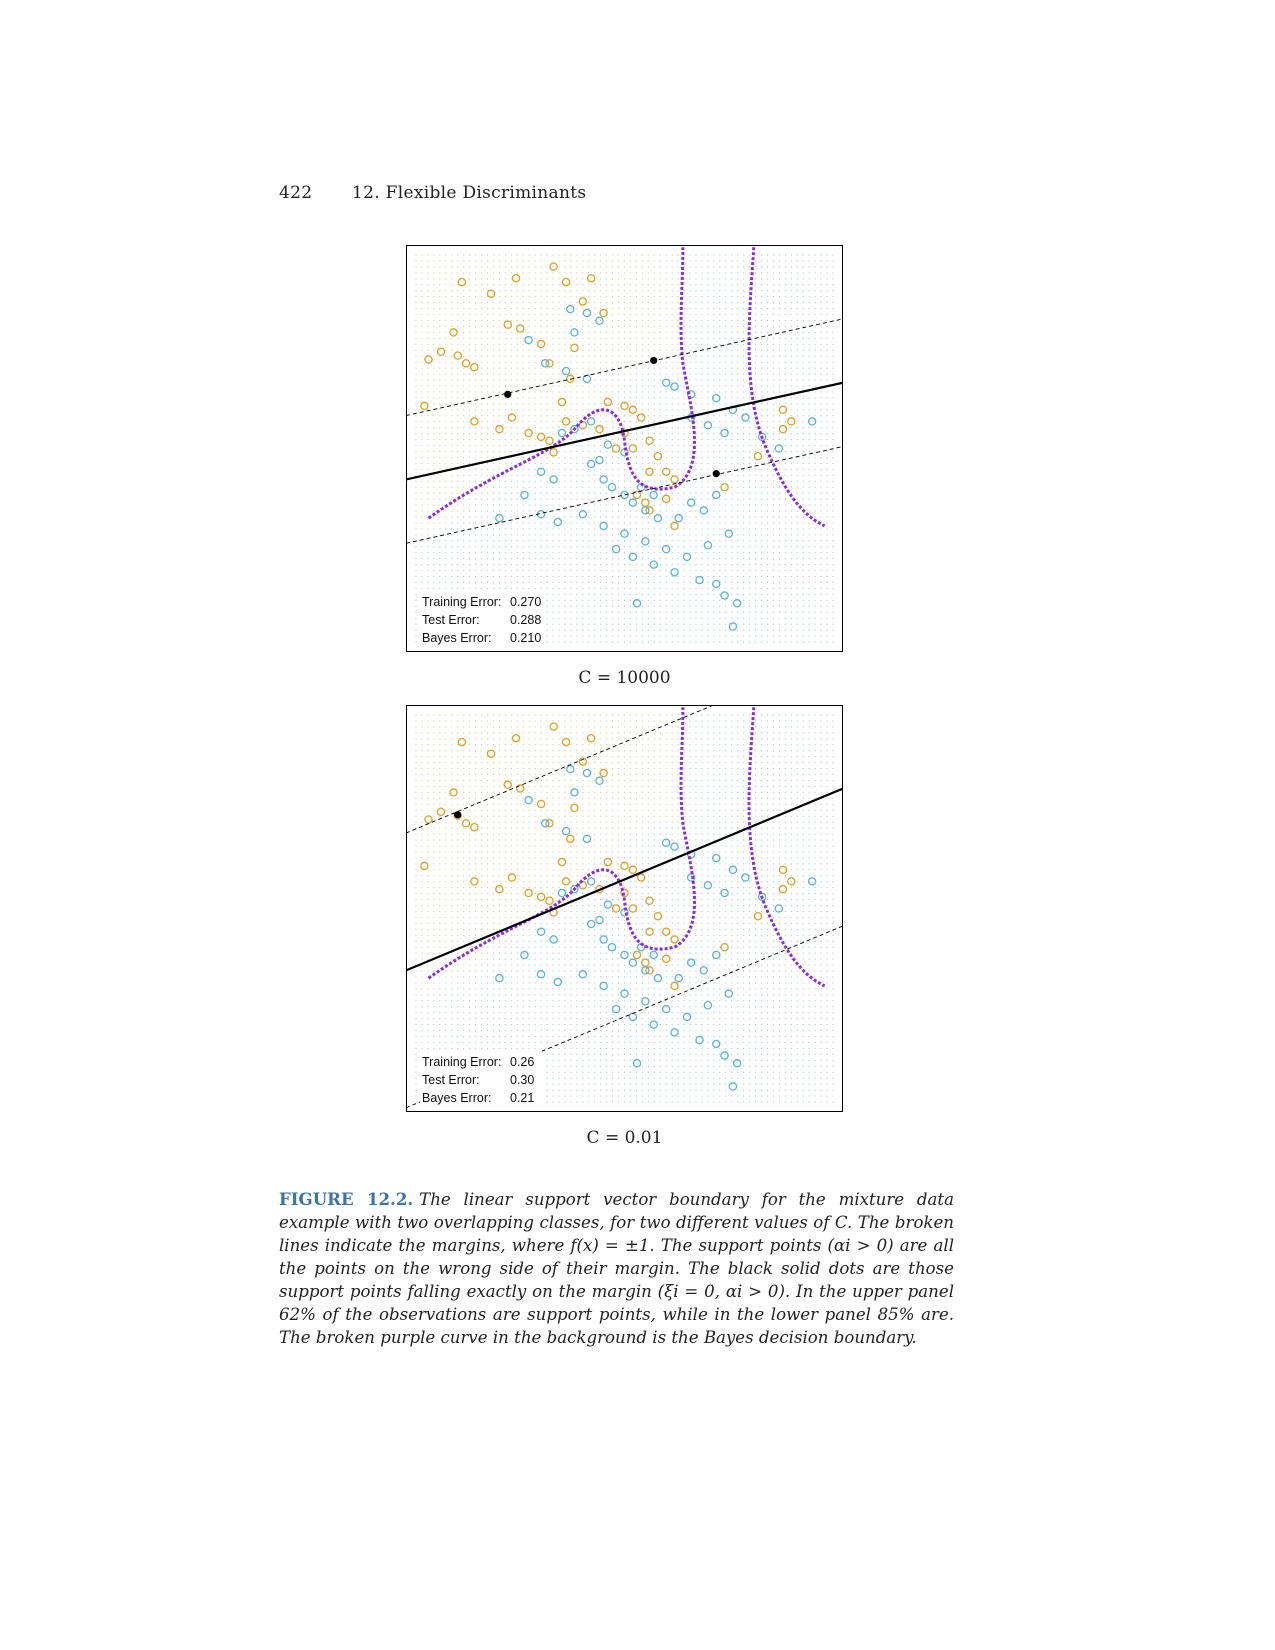 This screenshot has height=1650, width=1275. What do you see at coordinates (525, 602) in the screenshot?
I see `error-value: 0.270` at bounding box center [525, 602].